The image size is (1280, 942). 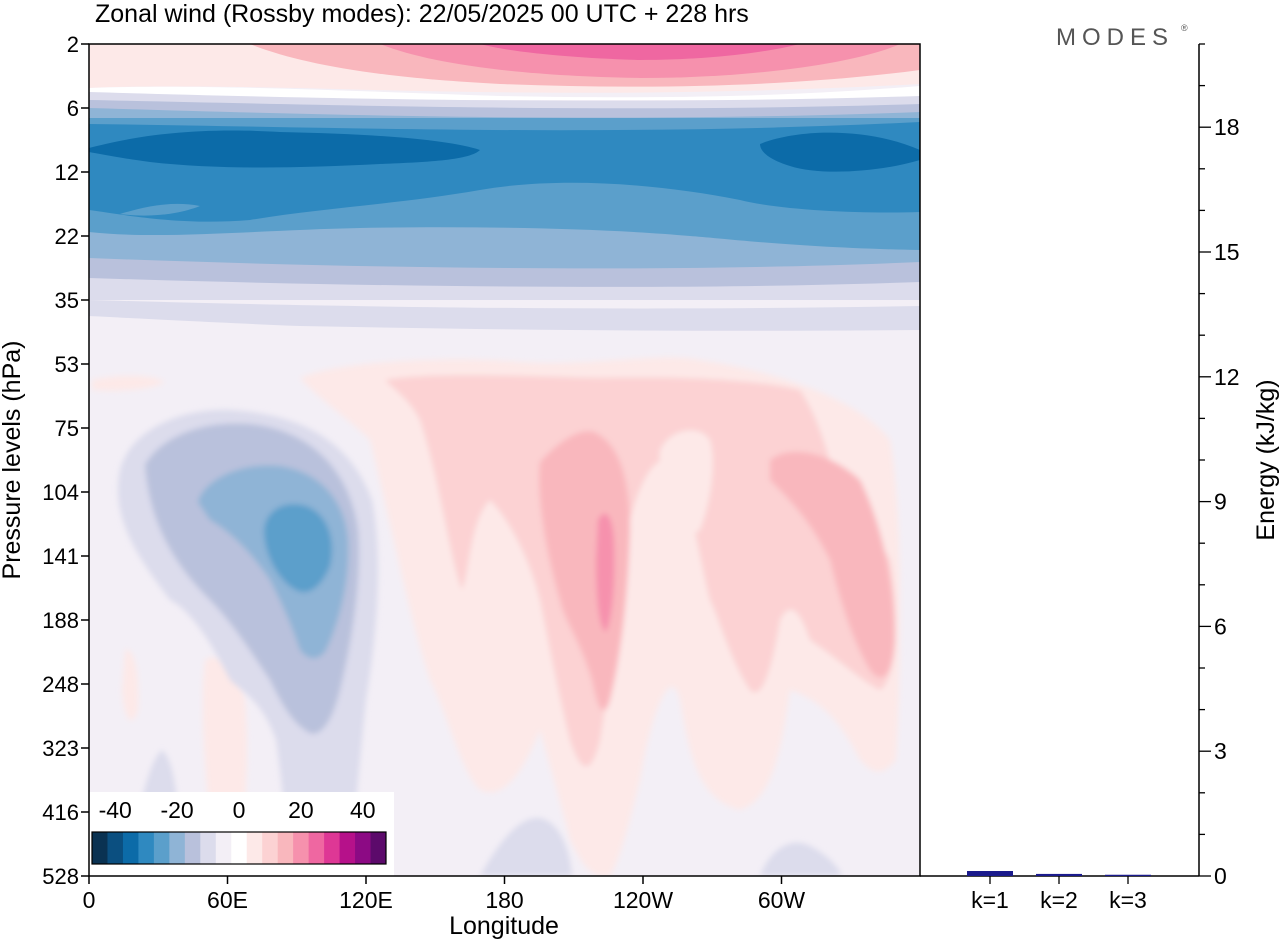 What do you see at coordinates (832, 564) in the screenshot?
I see `pos-cell-30w` at bounding box center [832, 564].